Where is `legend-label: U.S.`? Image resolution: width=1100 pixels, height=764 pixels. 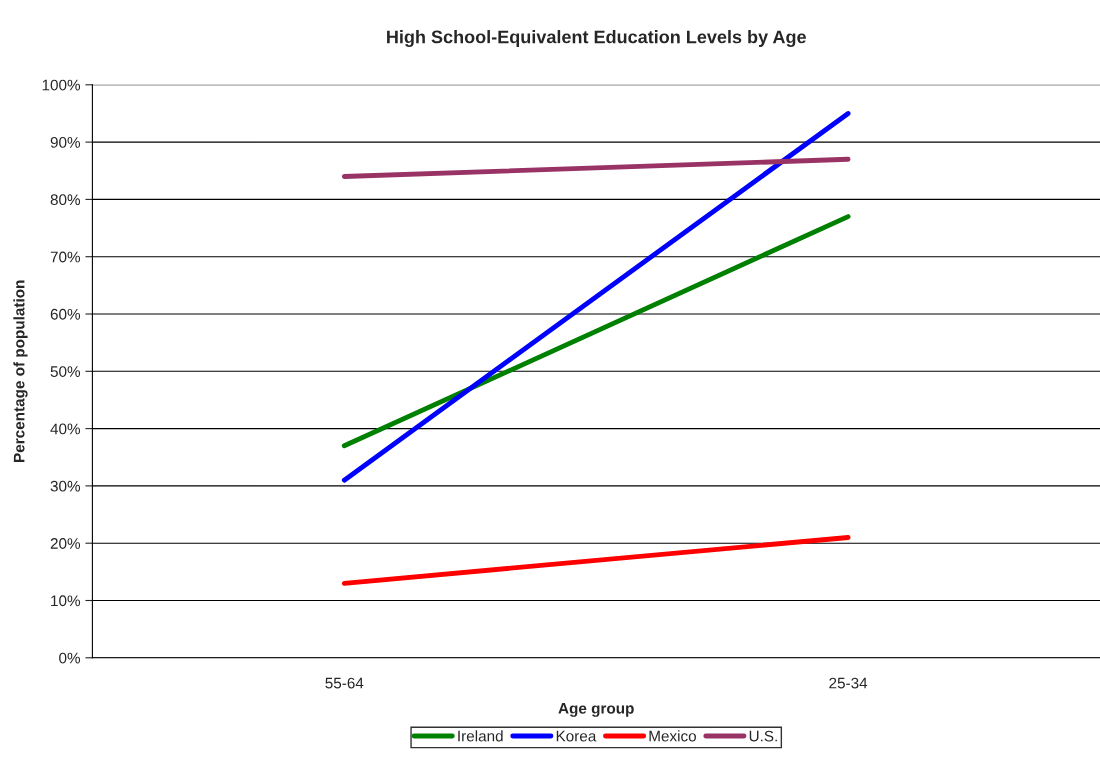
legend-label: U.S. is located at coordinates (763, 736).